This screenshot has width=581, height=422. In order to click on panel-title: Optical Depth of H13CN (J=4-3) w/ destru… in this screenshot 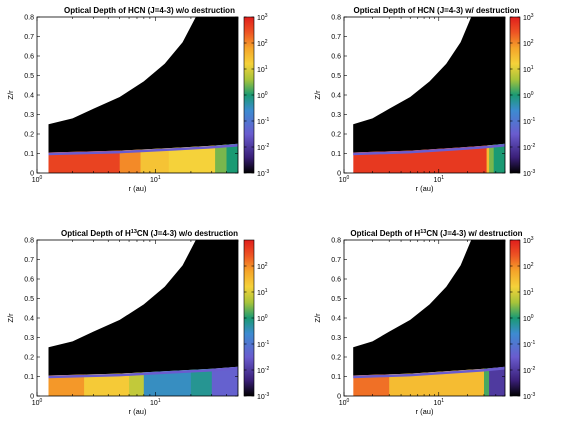, I will do `click(436, 233)`.